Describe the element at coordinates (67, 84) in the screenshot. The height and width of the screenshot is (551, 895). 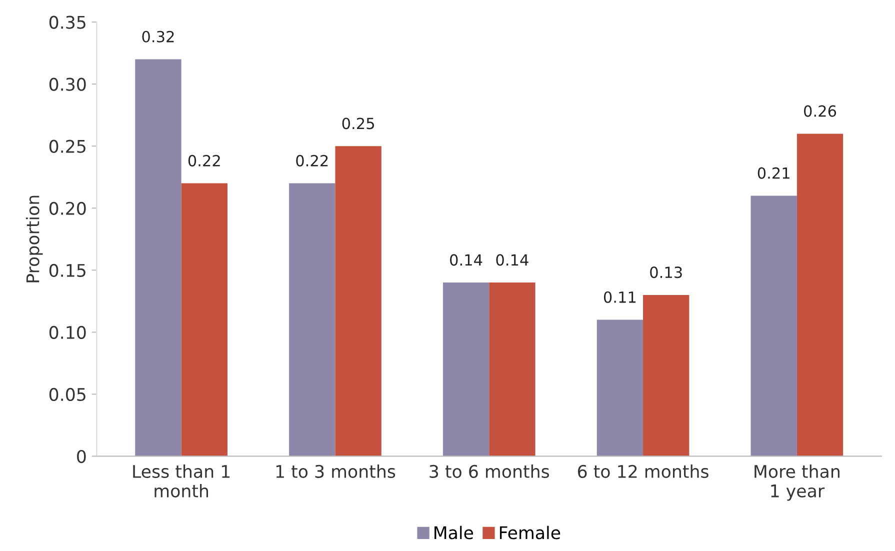
I see `y-tick-label: 0.30` at that location.